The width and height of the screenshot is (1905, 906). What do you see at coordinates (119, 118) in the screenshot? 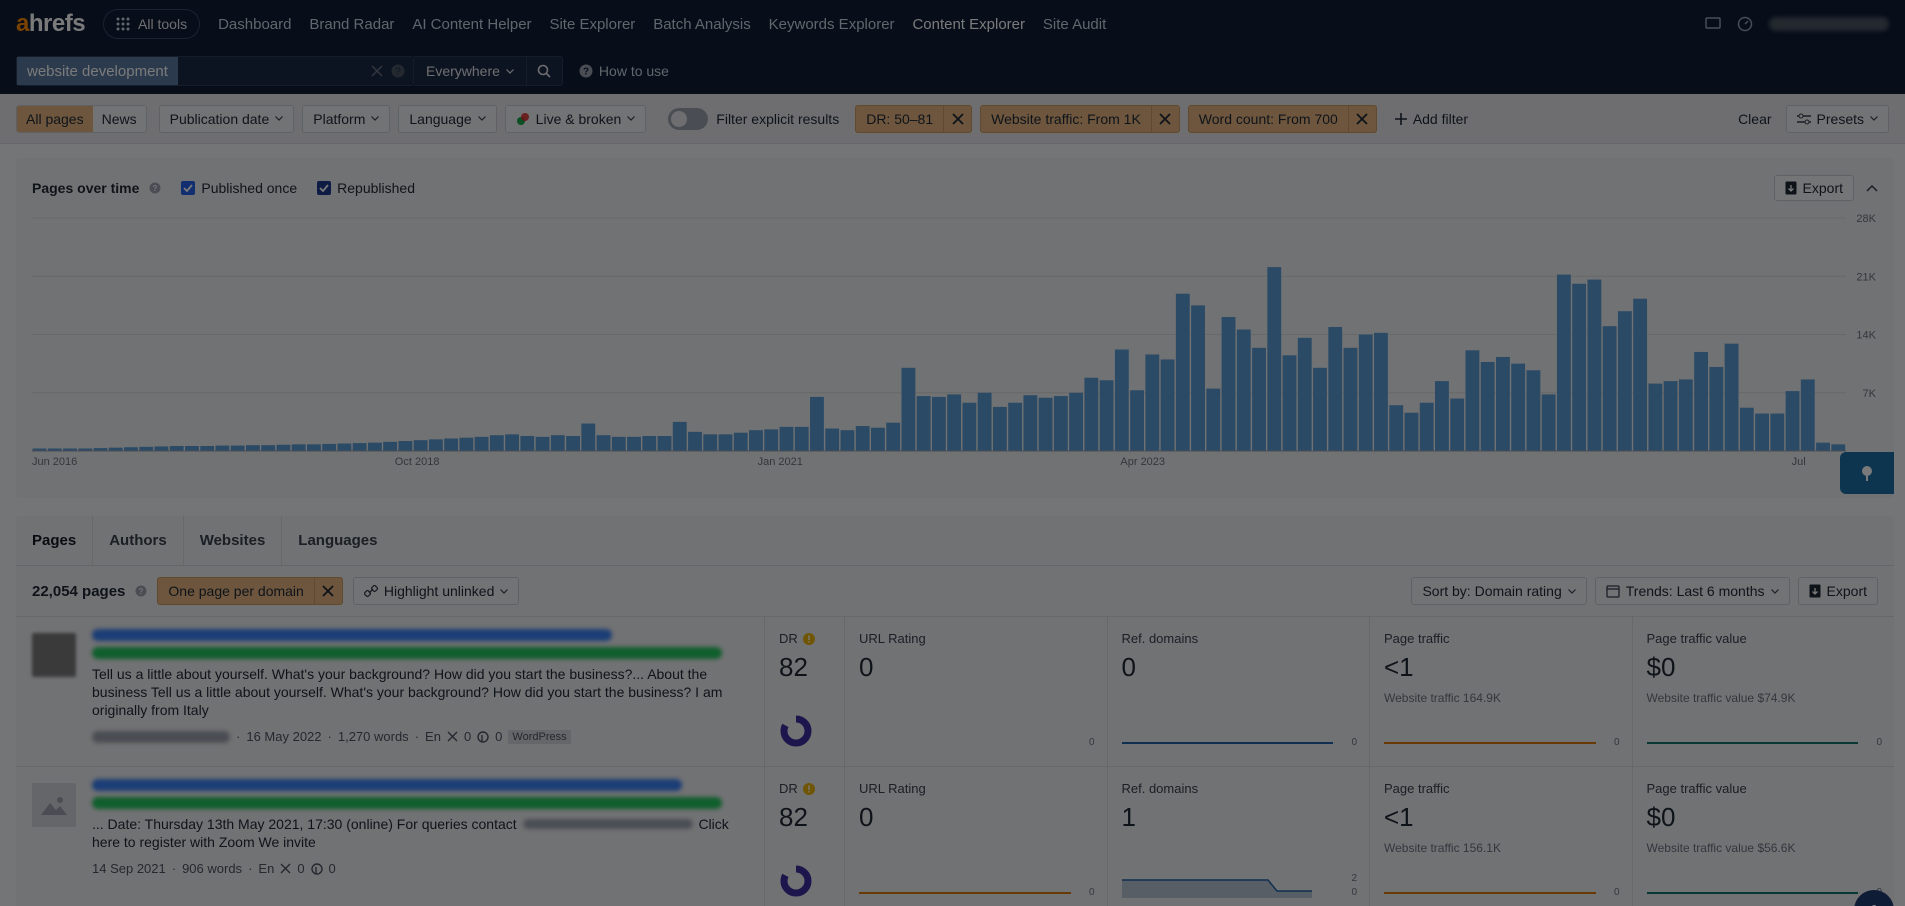
I see `news-option: News` at bounding box center [119, 118].